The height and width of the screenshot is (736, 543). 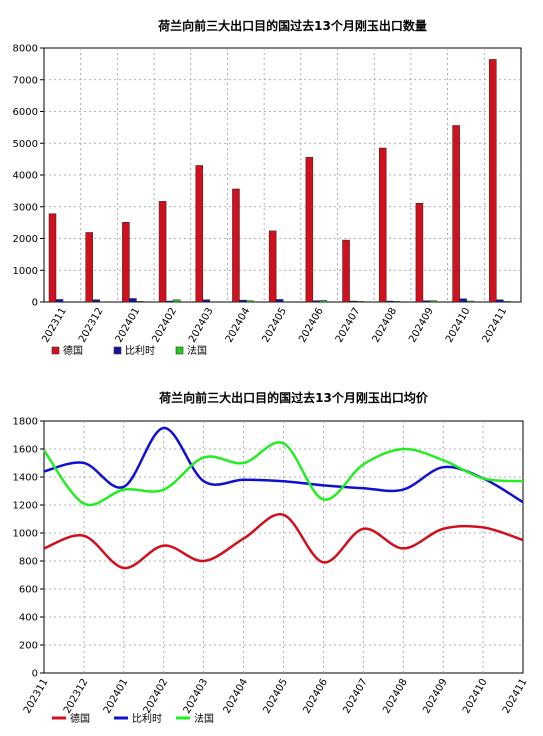 I want to click on y-tick-label: 4000, so click(x=25, y=176).